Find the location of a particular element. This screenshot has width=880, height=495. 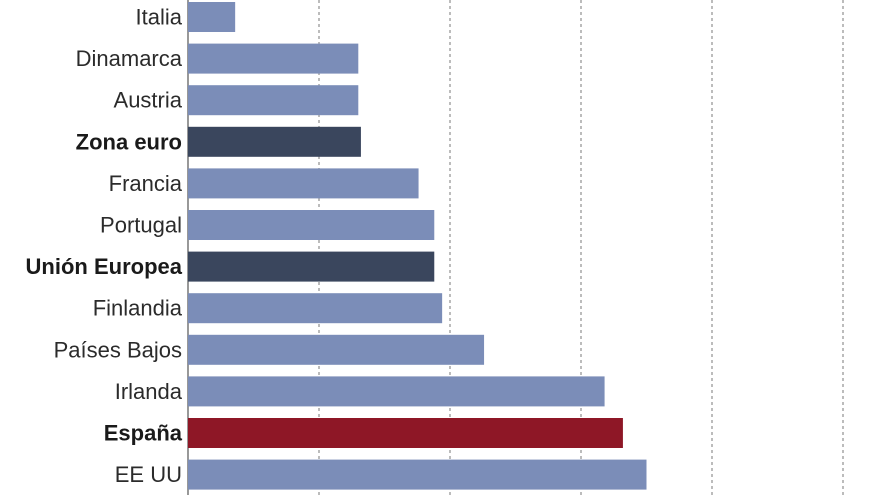

category-label: Italia is located at coordinates (159, 17).